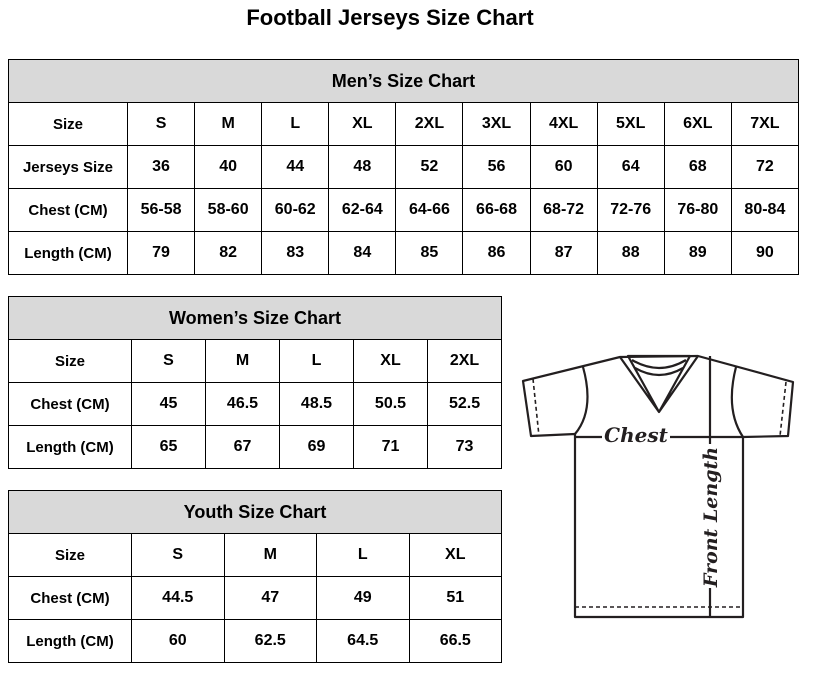  Describe the element at coordinates (455, 598) in the screenshot. I see `table-cell: 51` at that location.